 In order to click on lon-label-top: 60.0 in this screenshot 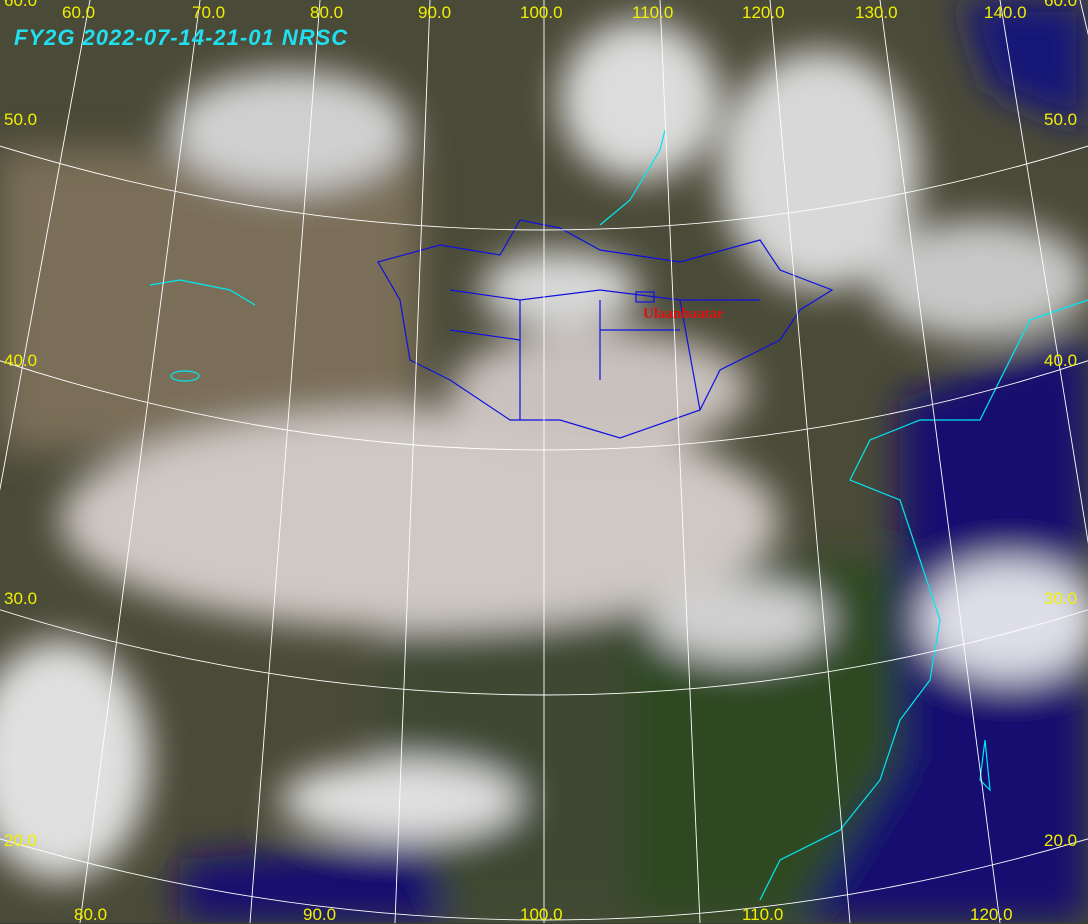, I will do `click(79, 12)`.